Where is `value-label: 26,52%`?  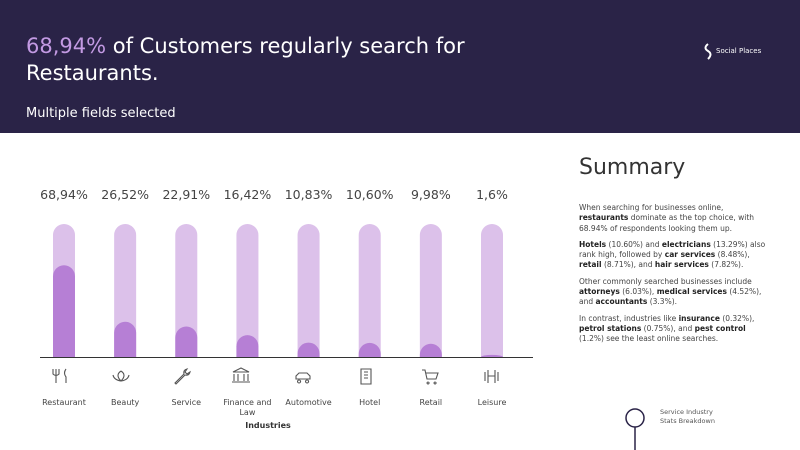 value-label: 26,52% is located at coordinates (125, 194).